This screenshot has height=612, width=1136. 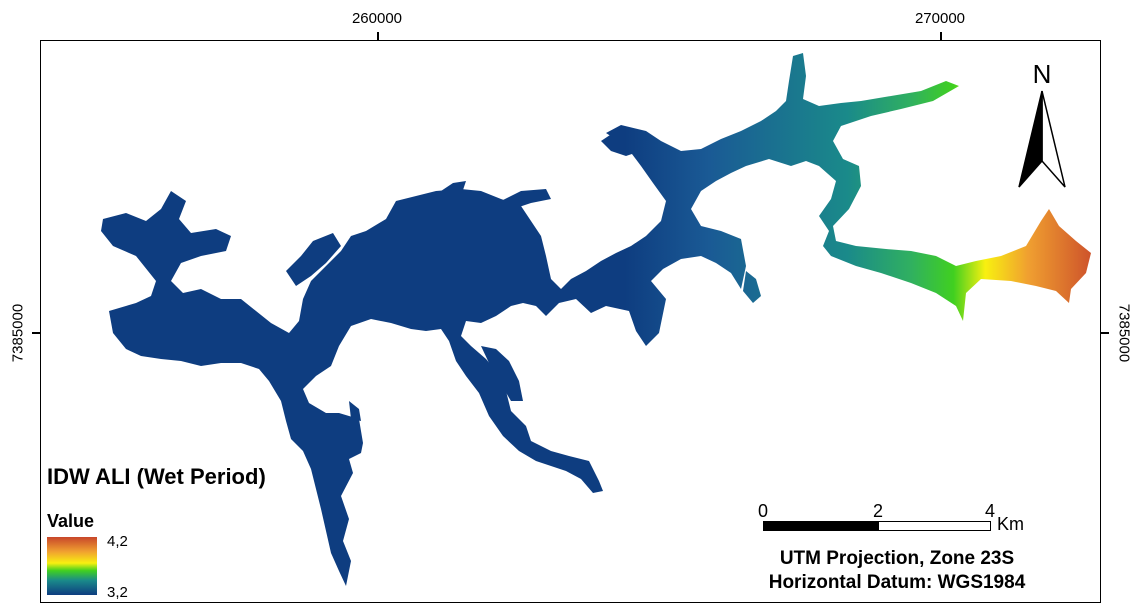 What do you see at coordinates (1010, 524) in the screenshot?
I see `scale-unit: Km` at bounding box center [1010, 524].